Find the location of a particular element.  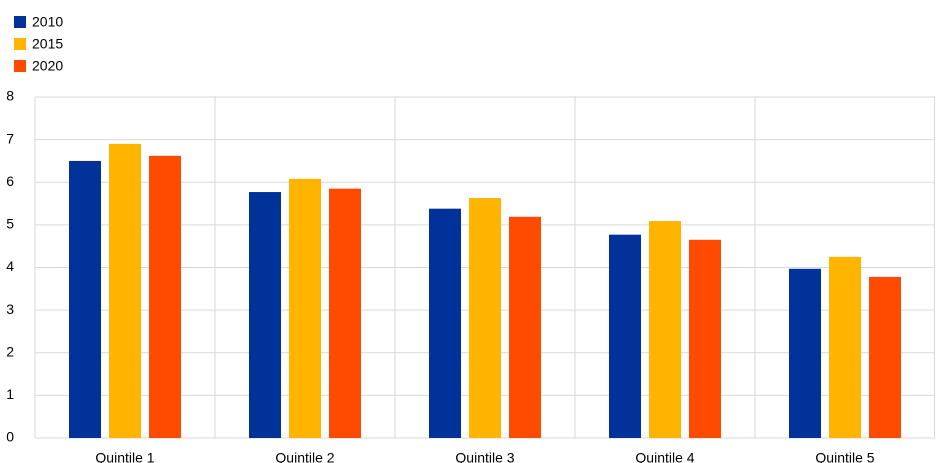

y-tick-label: 2 is located at coordinates (10, 351).